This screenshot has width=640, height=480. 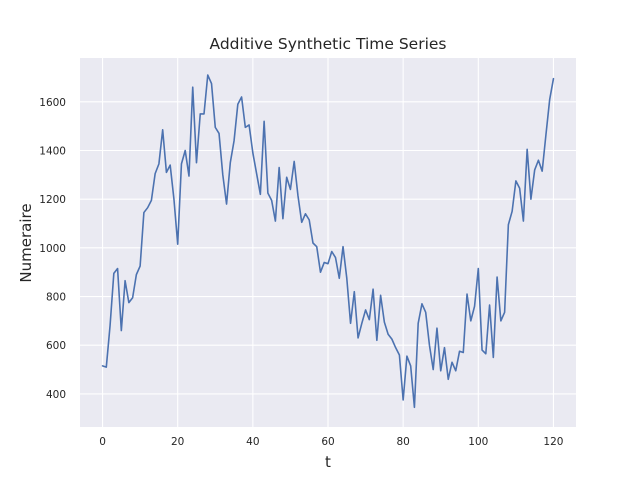 I want to click on y-tick-label: 1400, so click(x=52, y=151).